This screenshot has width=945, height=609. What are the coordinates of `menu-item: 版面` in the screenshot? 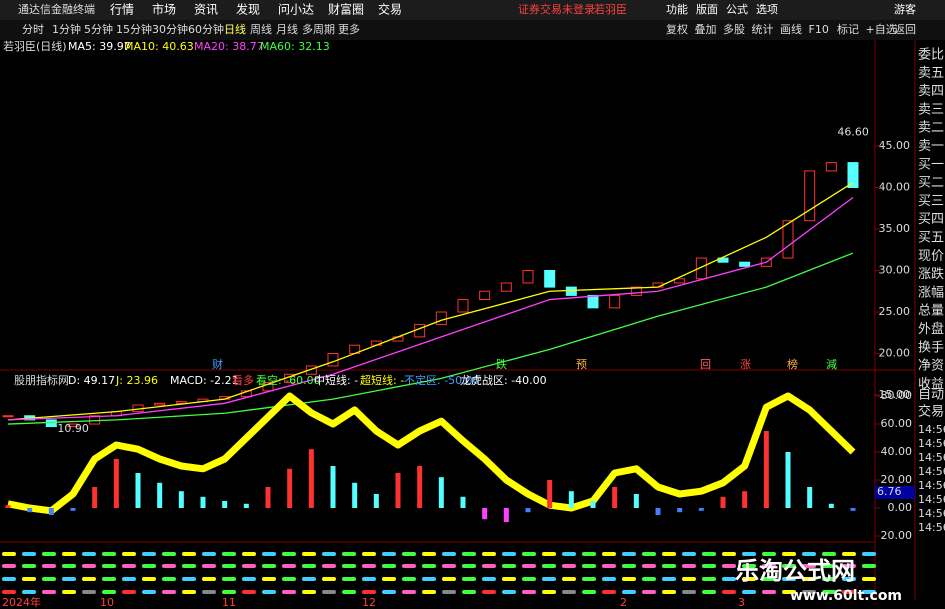 It's located at (707, 9).